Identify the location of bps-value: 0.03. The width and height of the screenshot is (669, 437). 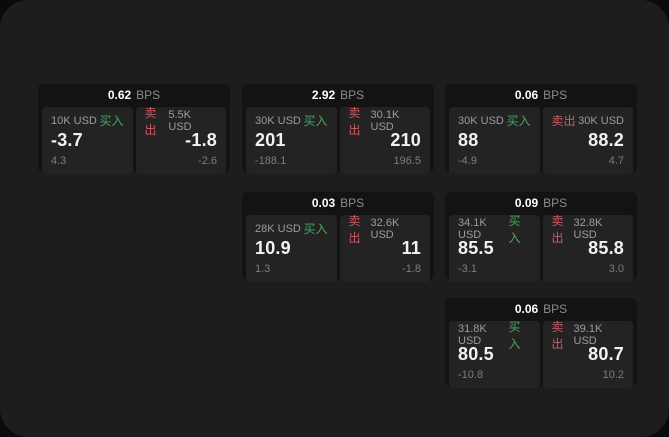
(323, 203).